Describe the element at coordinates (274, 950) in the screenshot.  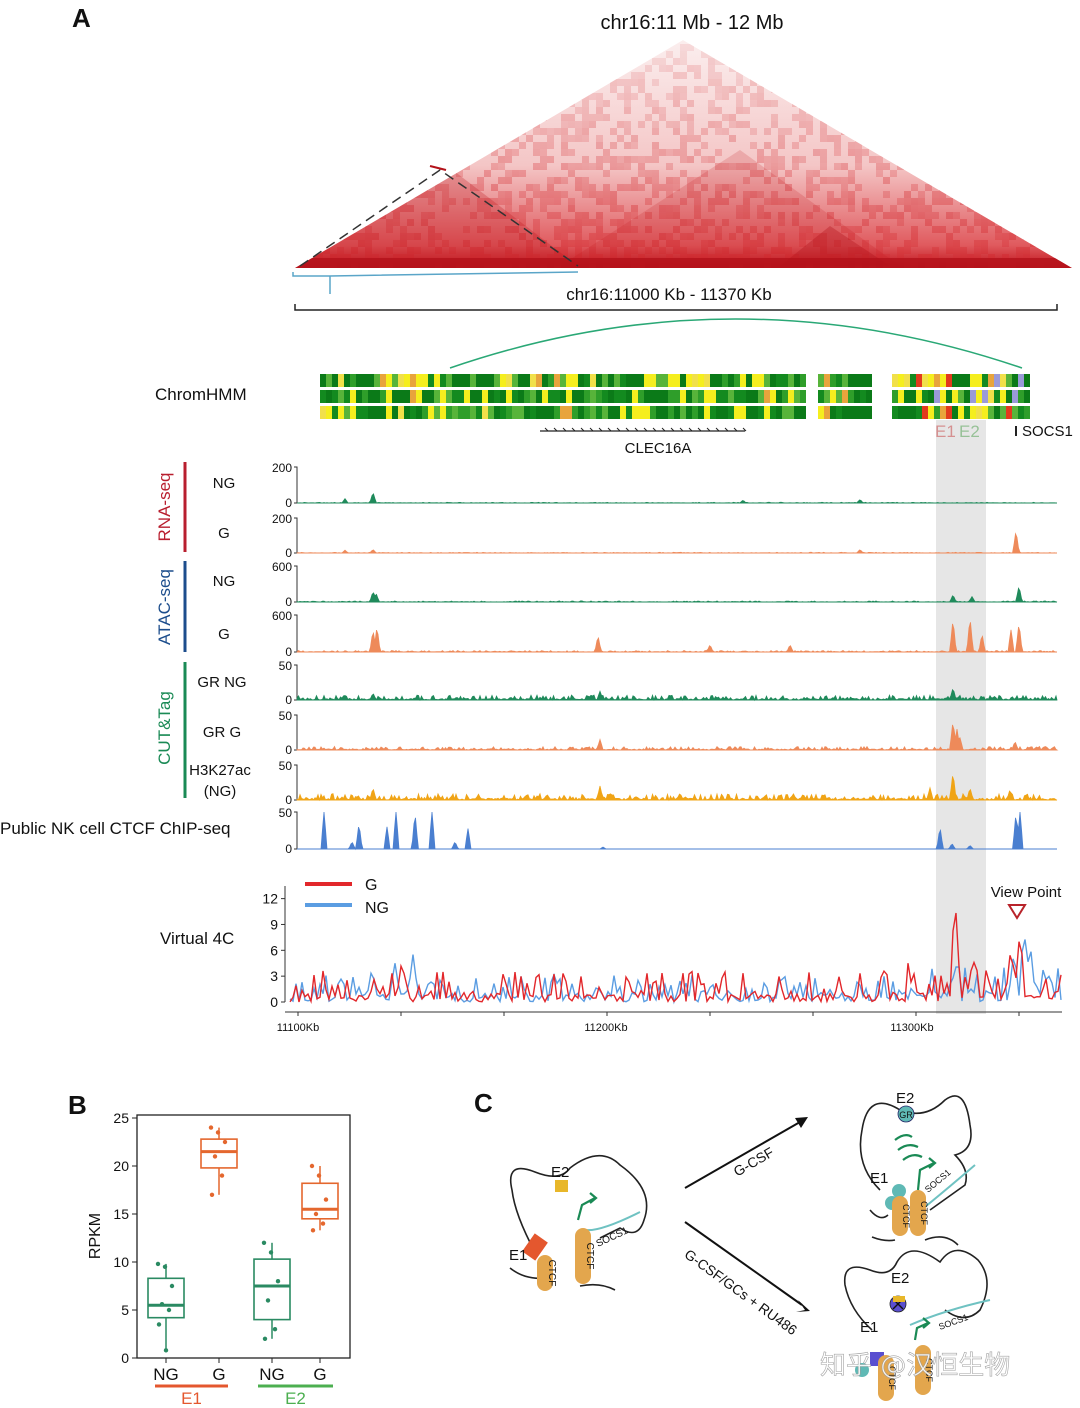
I see `v4c-ytick-label-6: 6` at that location.